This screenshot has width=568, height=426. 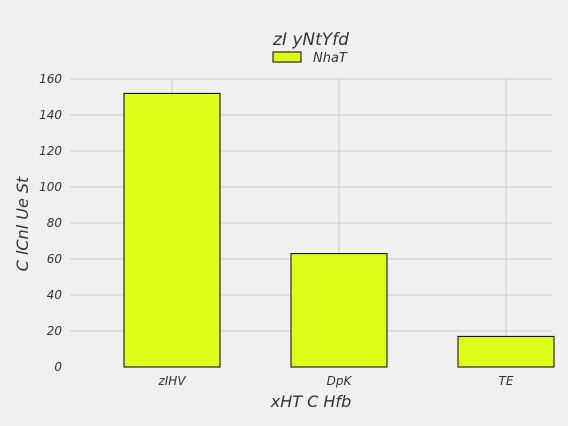 I want to click on bar-te, so click(x=506, y=351).